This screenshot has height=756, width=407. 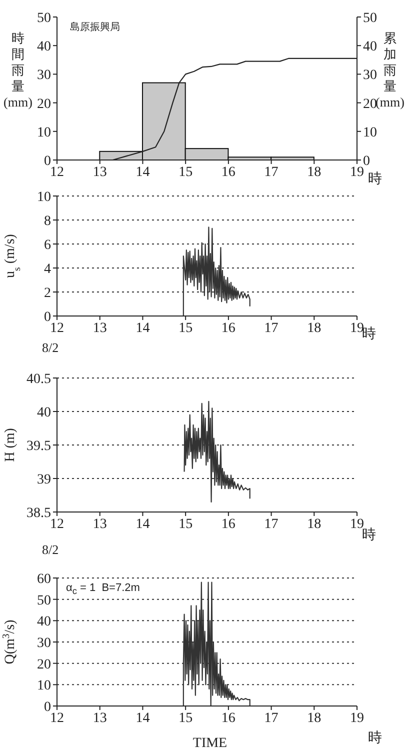 What do you see at coordinates (103, 589) in the screenshot?
I see `annotation: α$_{c}$ = 1 B=7.2m` at bounding box center [103, 589].